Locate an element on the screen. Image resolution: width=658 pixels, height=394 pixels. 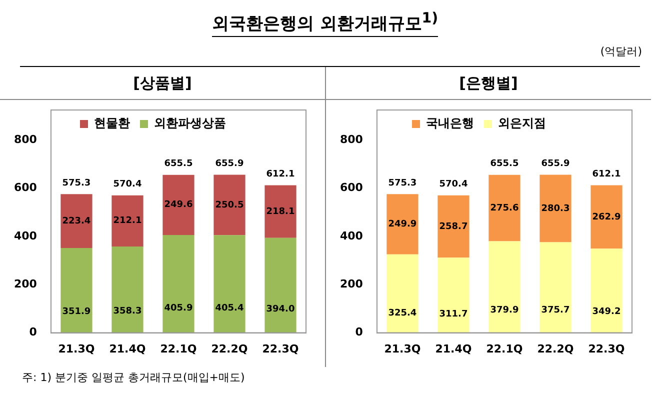
data-label: 351.9 is located at coordinates (76, 311).